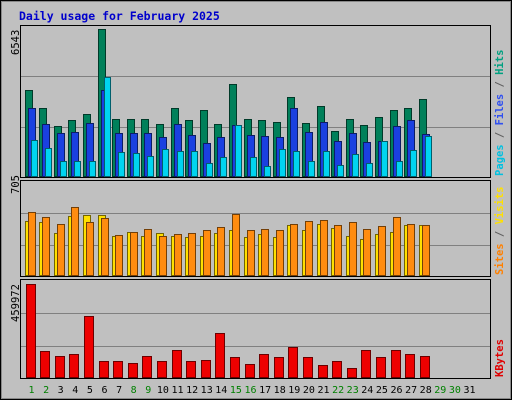  Describe the element at coordinates (104, 390) in the screenshot. I see `x-tick-day-6: 6` at that location.